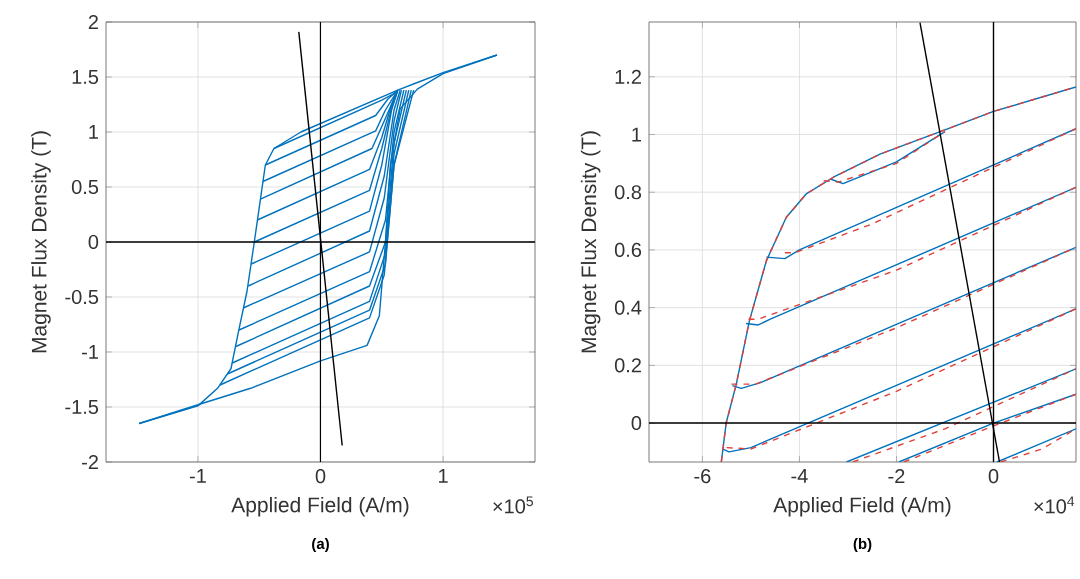  What do you see at coordinates (628, 192) in the screenshot?
I see `y-tick-label: 0.8` at bounding box center [628, 192].